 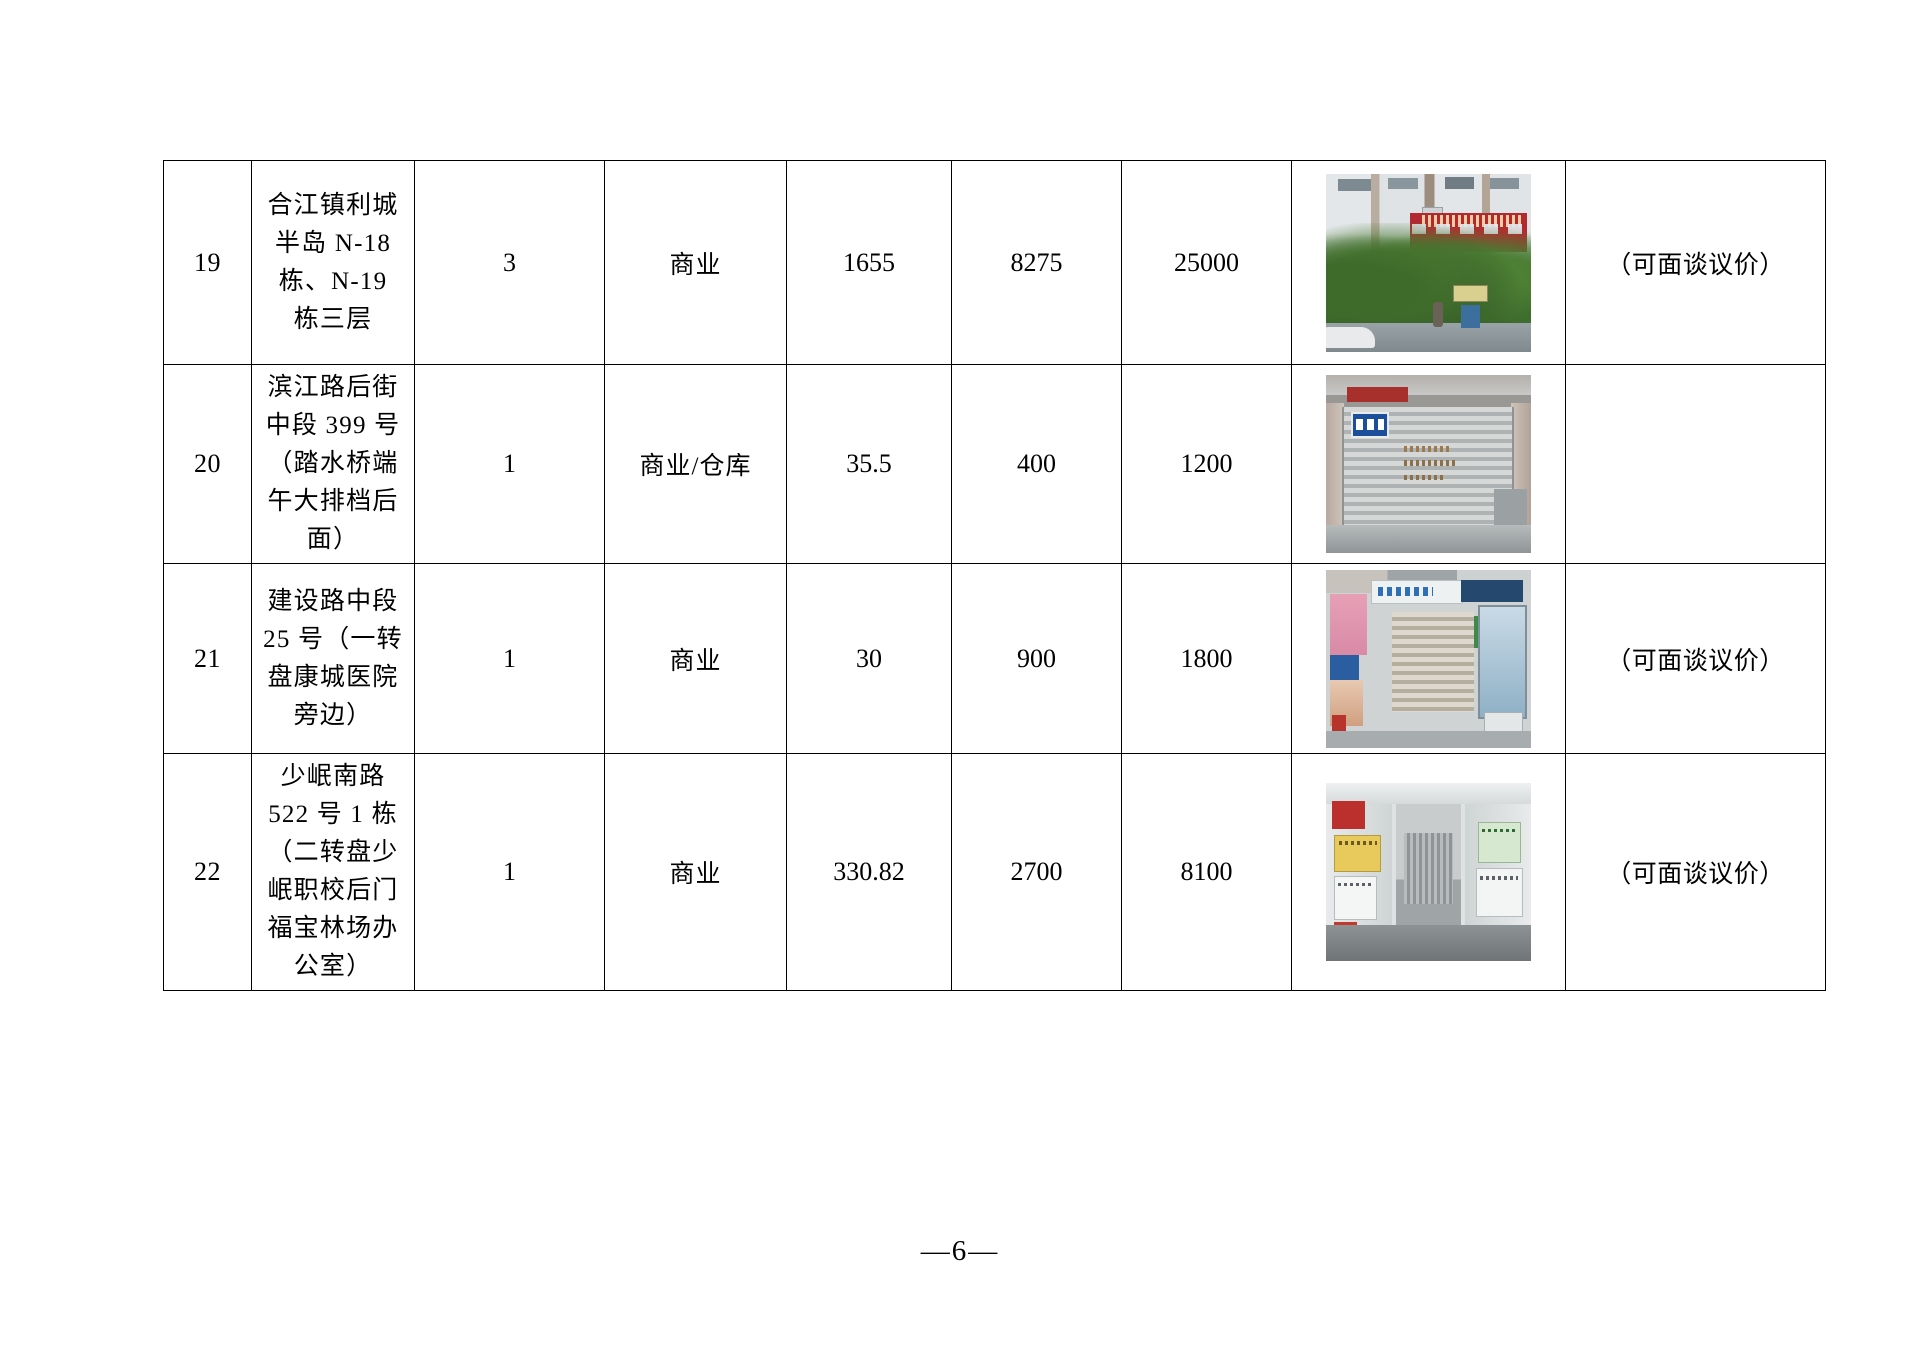 What do you see at coordinates (333, 658) in the screenshot?
I see `row-address: 建设路中段 25 号（一转盘康城医院旁边）` at bounding box center [333, 658].